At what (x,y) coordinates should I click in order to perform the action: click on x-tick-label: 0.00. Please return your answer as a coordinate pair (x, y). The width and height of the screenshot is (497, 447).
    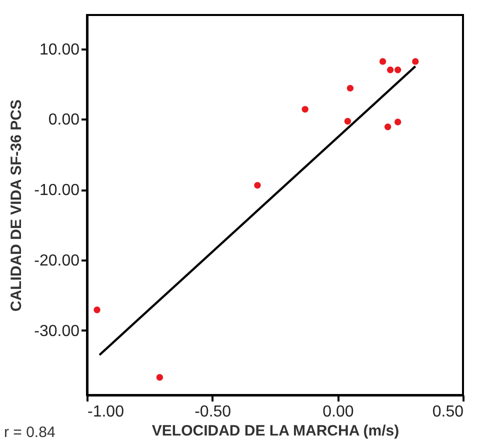
    Looking at the image, I should click on (338, 412).